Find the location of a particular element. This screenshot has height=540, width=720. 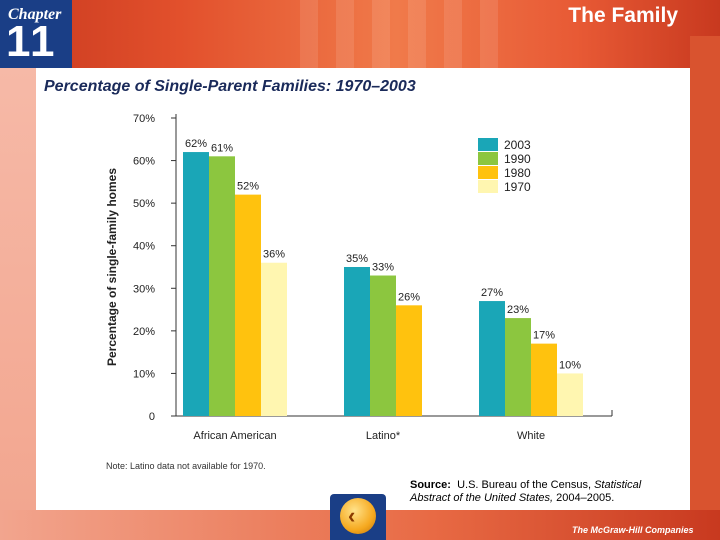

section-title: The Family is located at coordinates (623, 15).